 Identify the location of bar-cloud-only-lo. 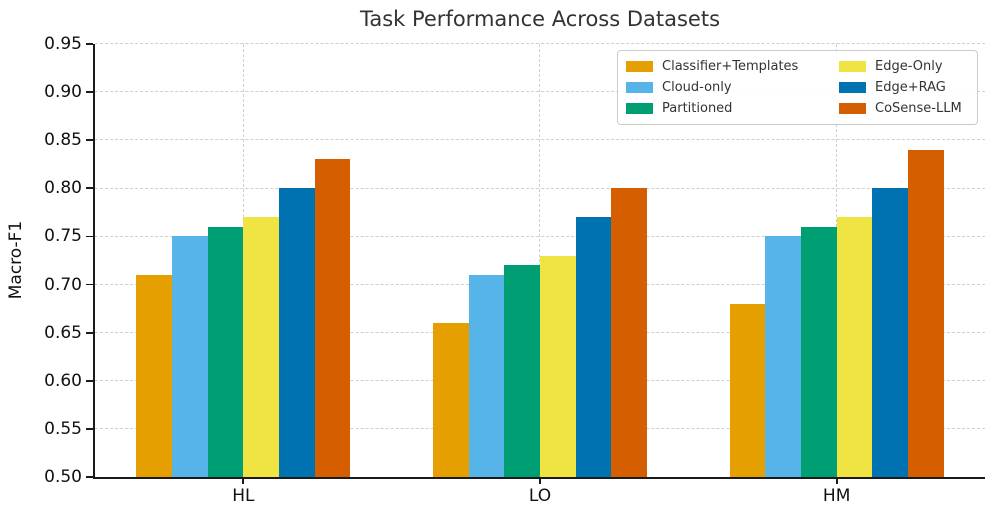
(486, 375).